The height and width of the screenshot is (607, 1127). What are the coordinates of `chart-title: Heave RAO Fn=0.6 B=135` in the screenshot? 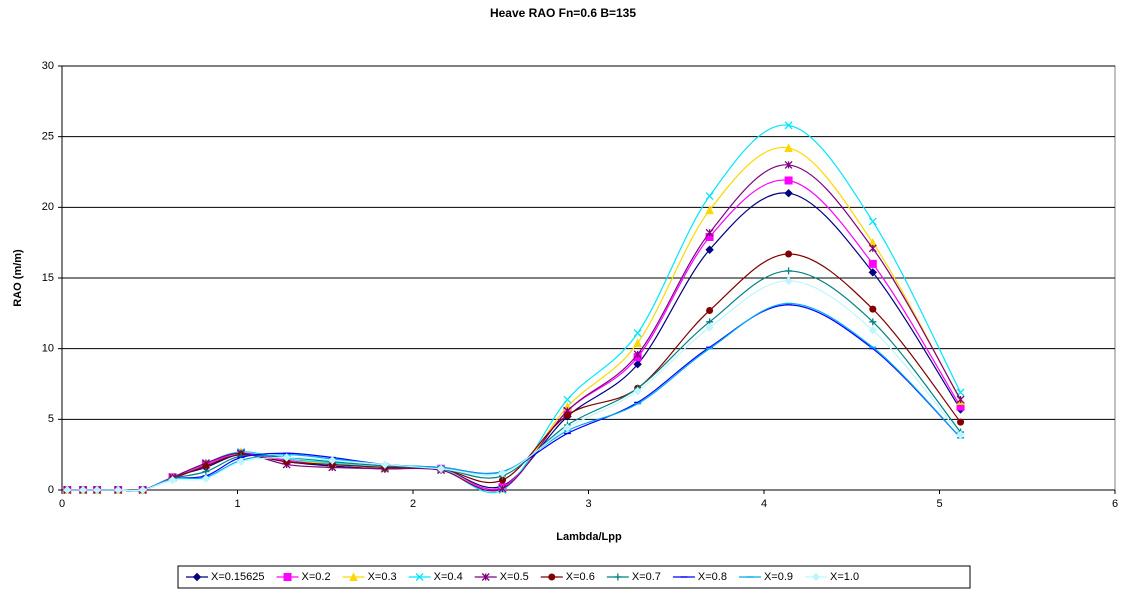 It's located at (563, 13).